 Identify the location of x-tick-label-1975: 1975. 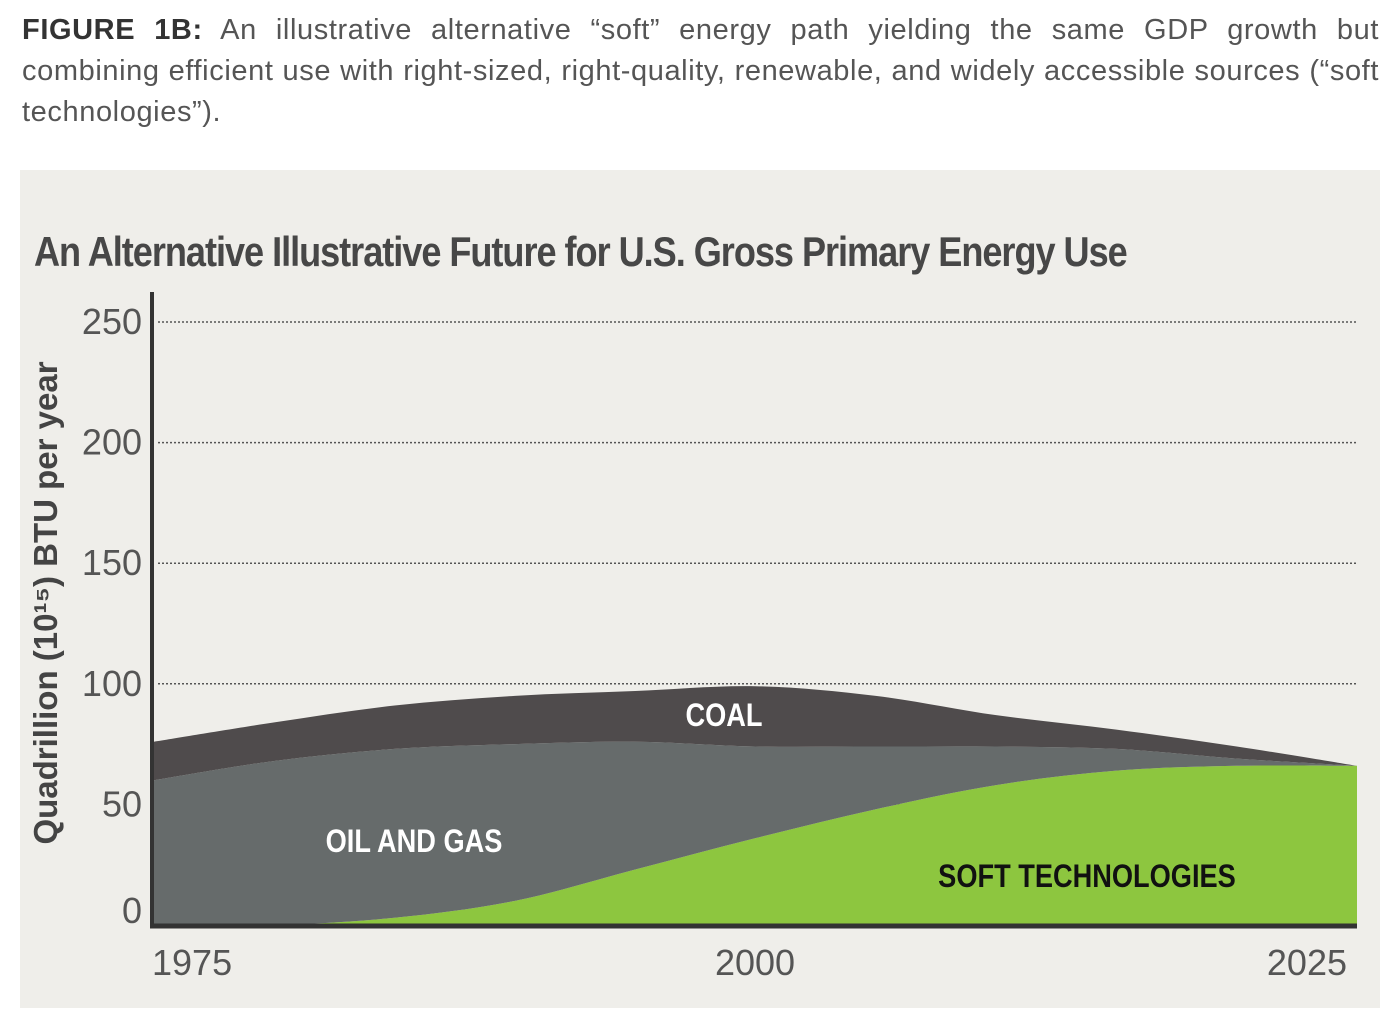
(192, 962).